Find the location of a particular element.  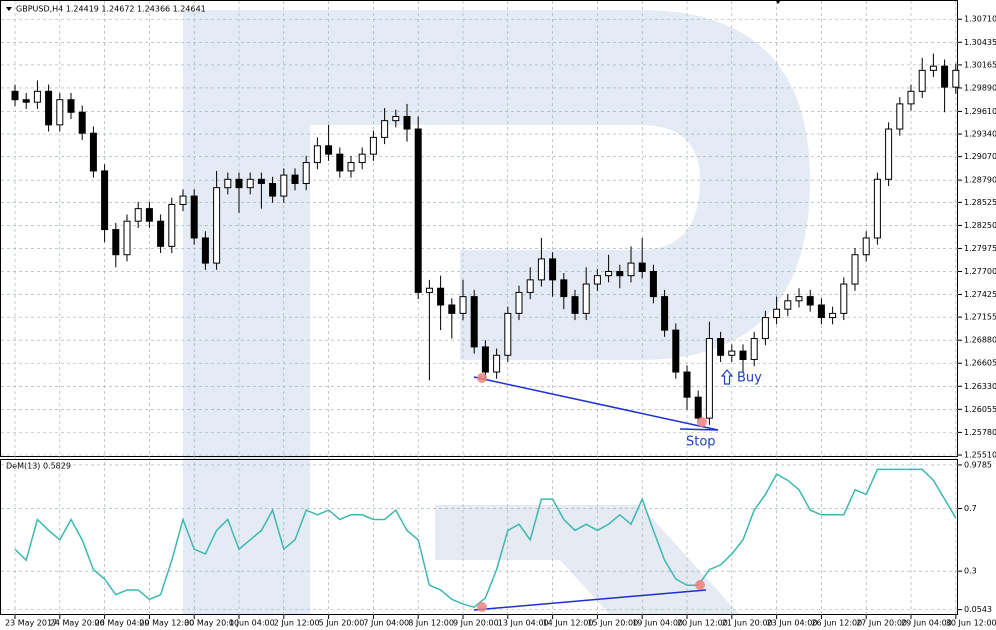

x-tick-label: 30 Jun 12:00 is located at coordinates (971, 623).